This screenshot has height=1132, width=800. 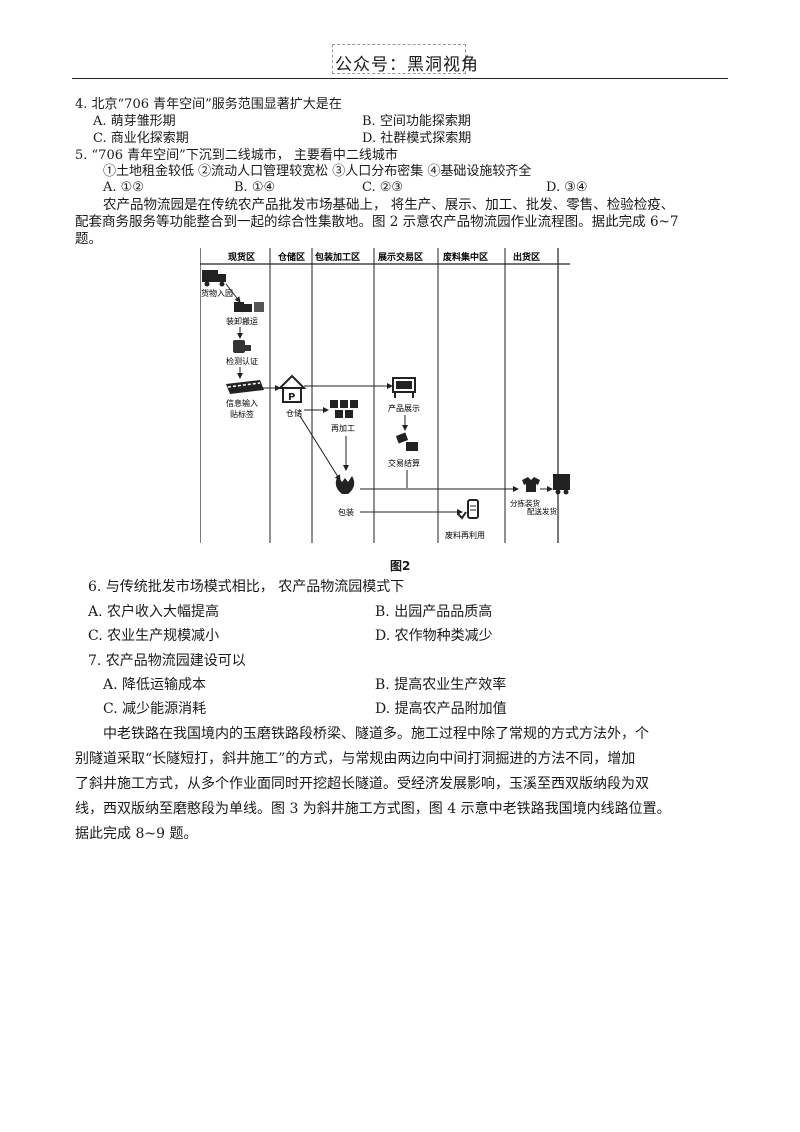 I want to click on node-waste-reuse: 废料再利用, so click(x=465, y=535).